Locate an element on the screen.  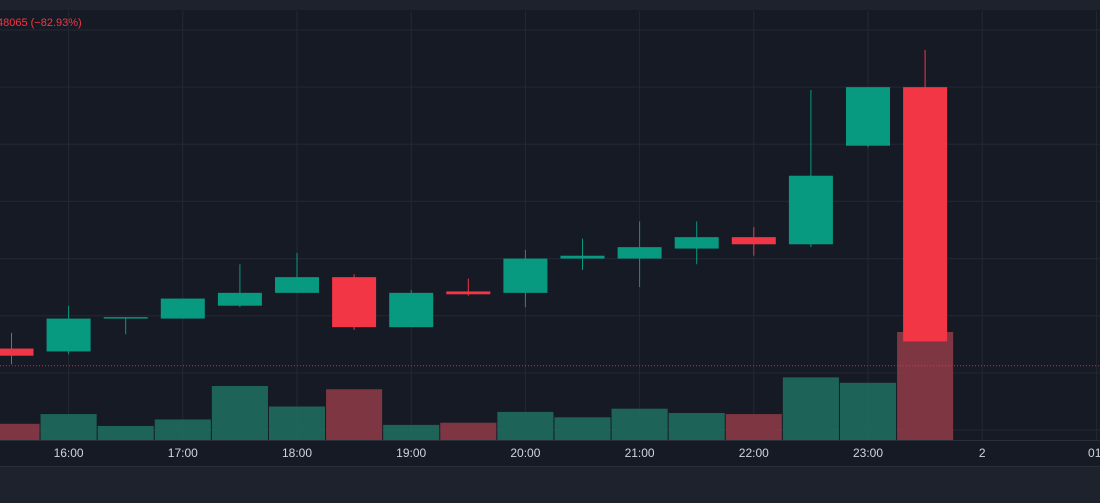
time-axis-label: 17:00 is located at coordinates (183, 453).